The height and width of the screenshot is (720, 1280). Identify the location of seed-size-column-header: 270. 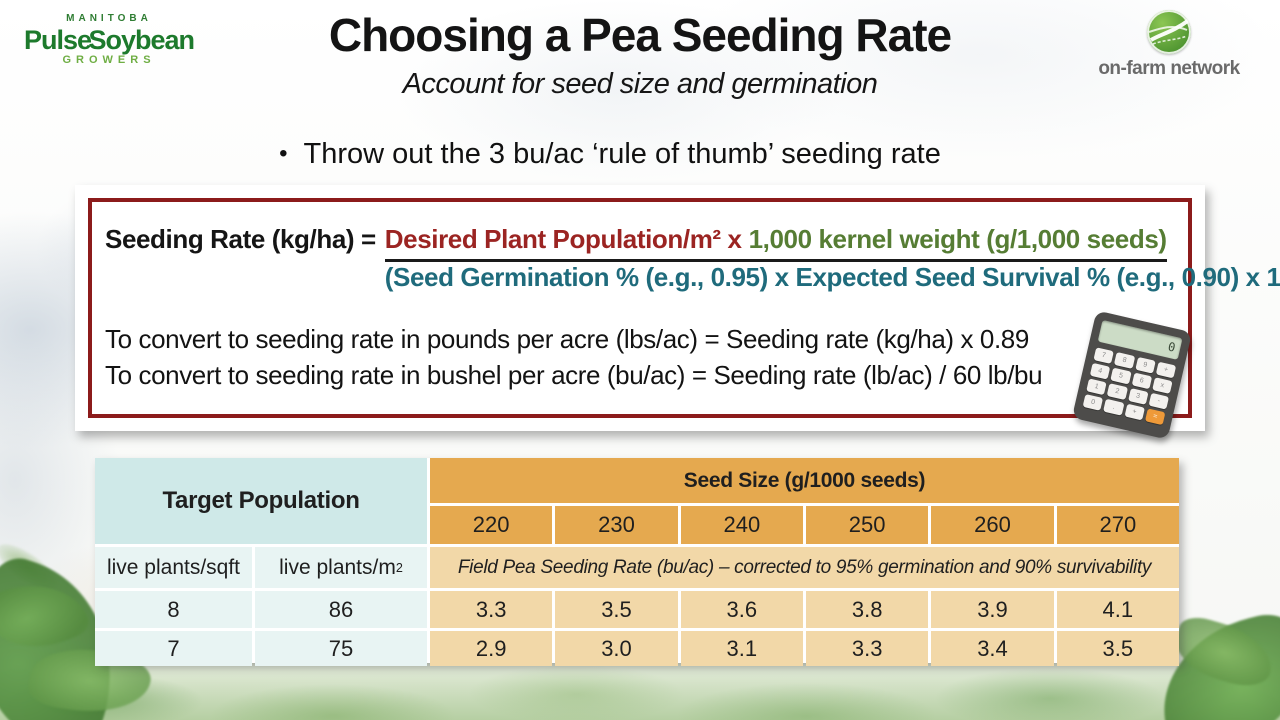
(1117, 525).